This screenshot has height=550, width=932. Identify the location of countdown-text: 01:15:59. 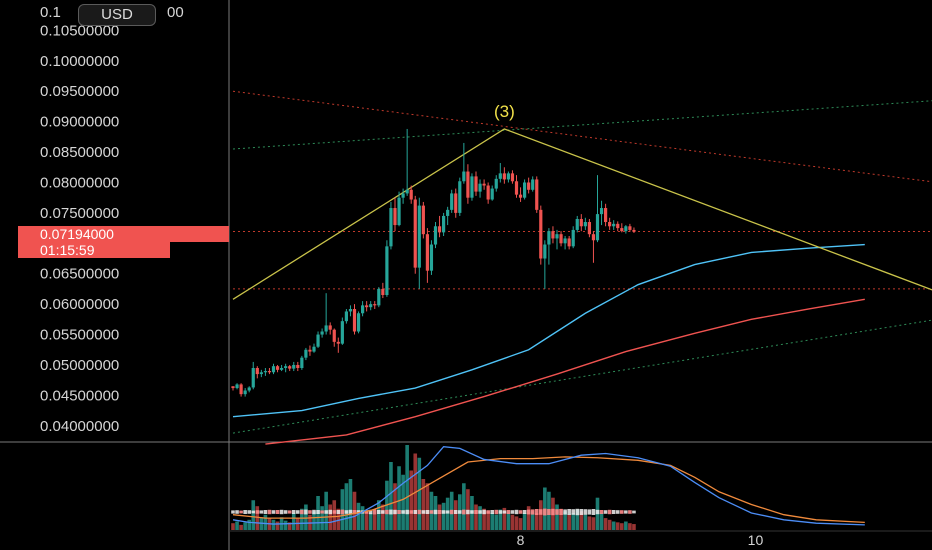
(67, 250).